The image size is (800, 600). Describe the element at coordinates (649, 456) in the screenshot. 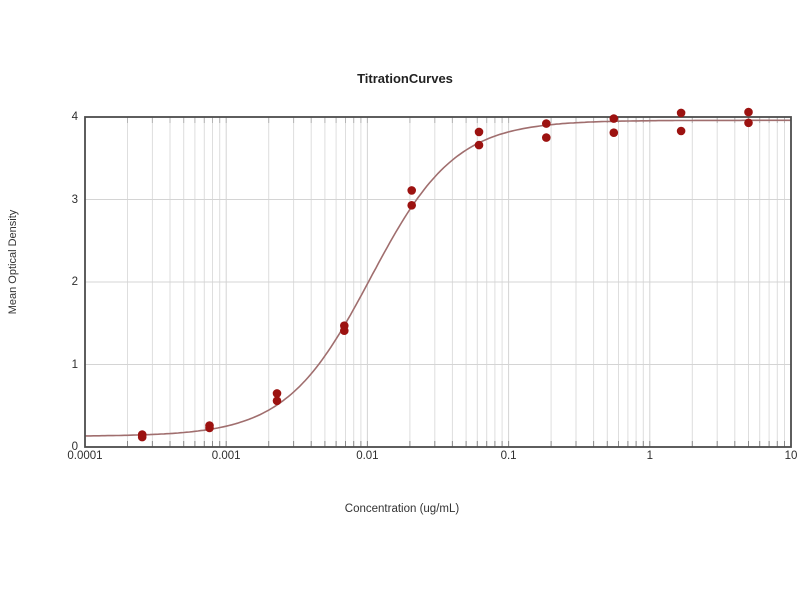

I see `x-tick-label: 1` at that location.